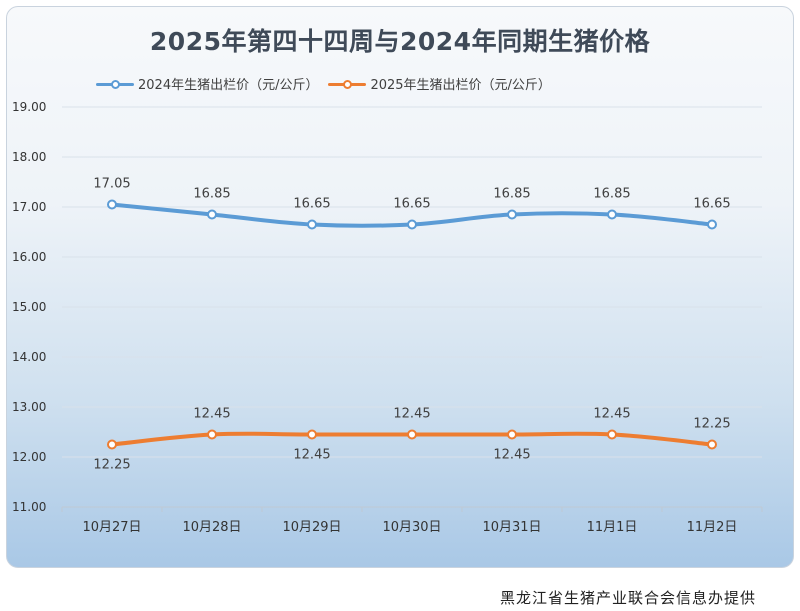 Image resolution: width=800 pixels, height=611 pixels. Describe the element at coordinates (347, 84) in the screenshot. I see `legend-swatch-2025` at that location.